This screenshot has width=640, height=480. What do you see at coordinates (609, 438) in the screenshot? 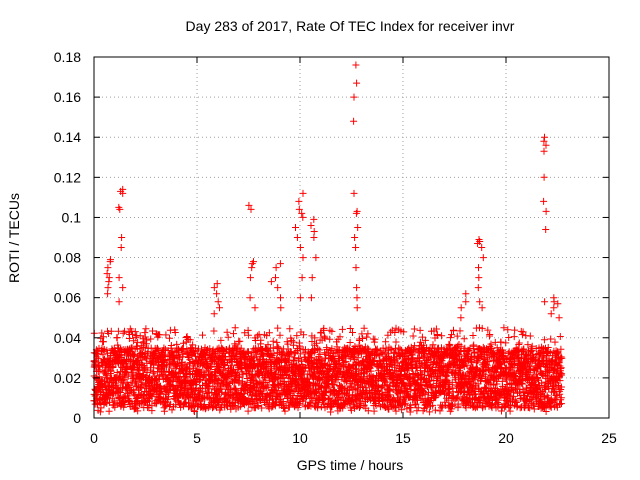
I see `x-tick-label: 25` at bounding box center [609, 438].